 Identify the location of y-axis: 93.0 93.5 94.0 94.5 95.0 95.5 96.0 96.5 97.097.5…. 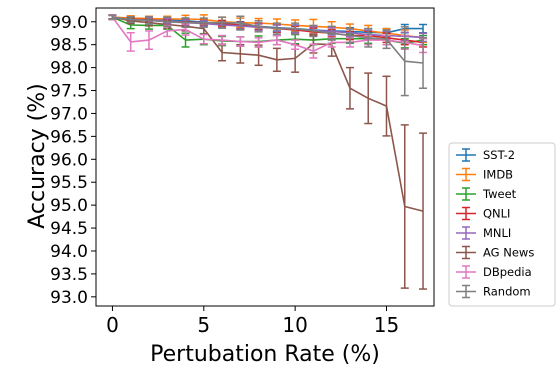
(73, 160).